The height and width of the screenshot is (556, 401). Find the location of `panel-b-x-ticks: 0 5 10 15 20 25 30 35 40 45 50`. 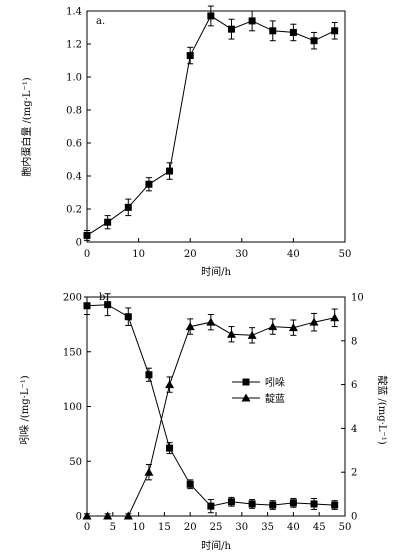

panel-b-x-ticks: 0 5 10 15 20 25 30 35 40 45 50 is located at coordinates (218, 522).